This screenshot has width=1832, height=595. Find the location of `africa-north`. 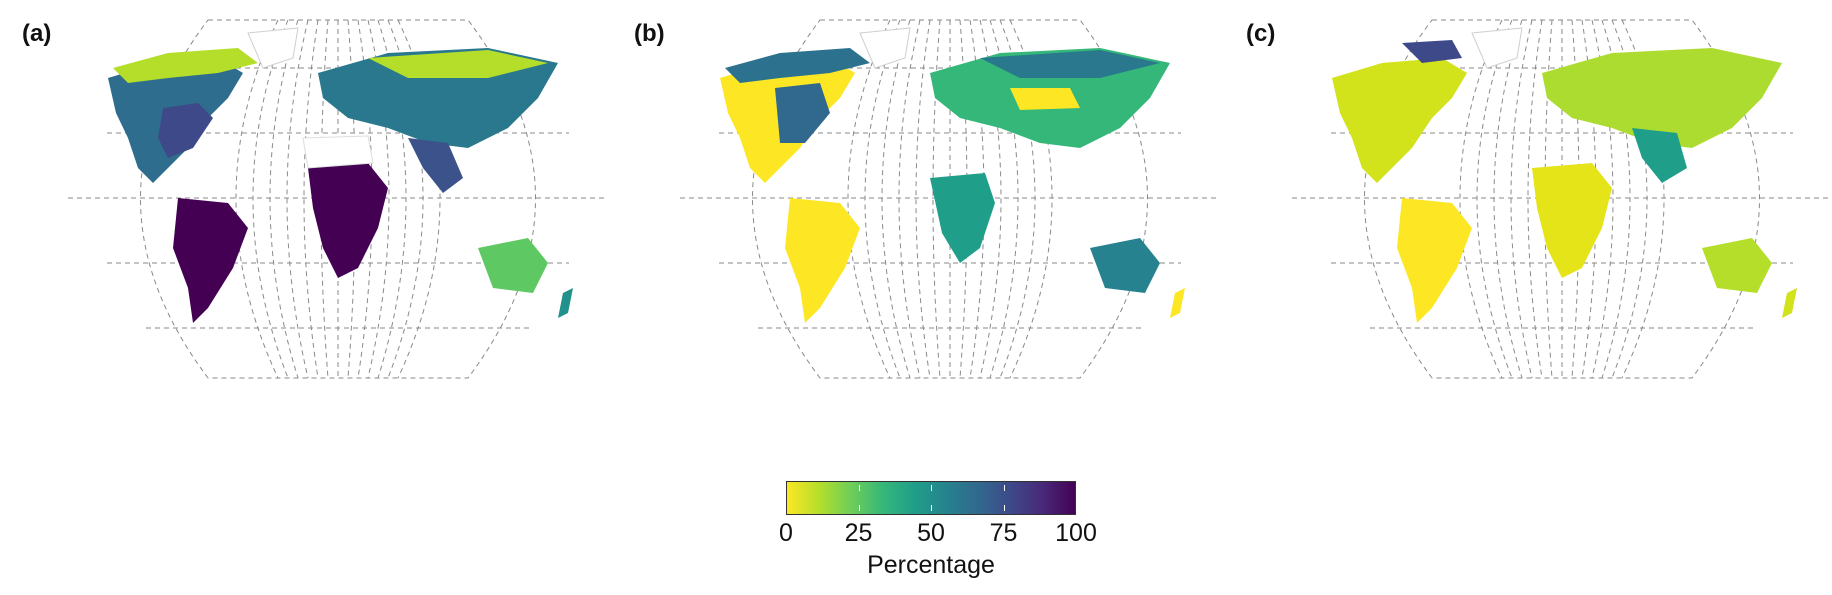

africa-north is located at coordinates (338, 152).